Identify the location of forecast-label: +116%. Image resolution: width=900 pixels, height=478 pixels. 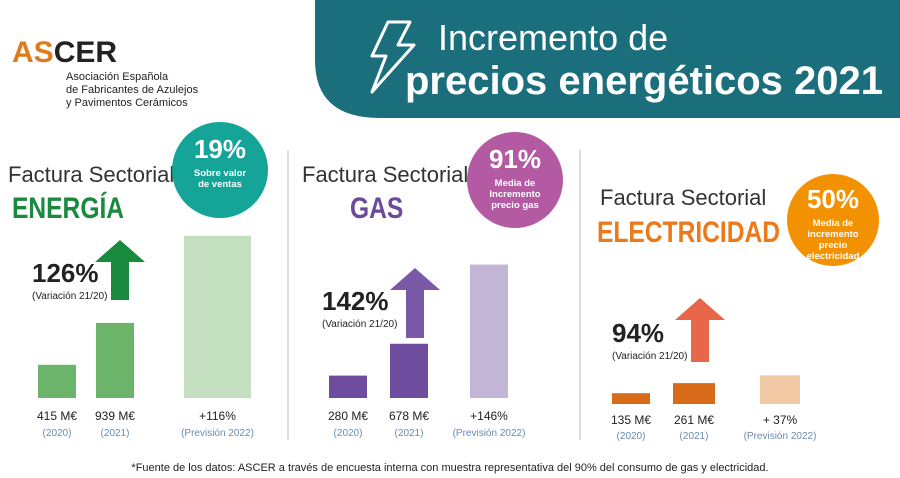
(217, 416).